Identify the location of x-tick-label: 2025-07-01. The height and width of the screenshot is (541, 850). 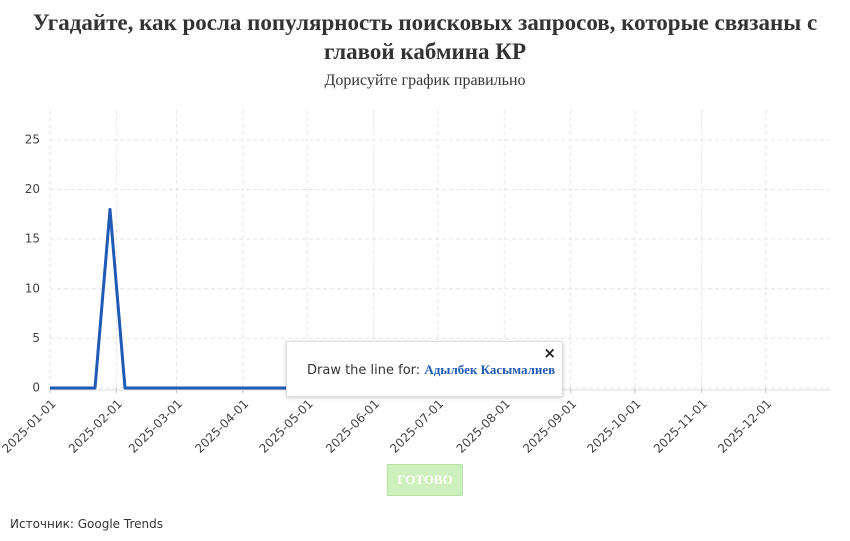
(416, 426).